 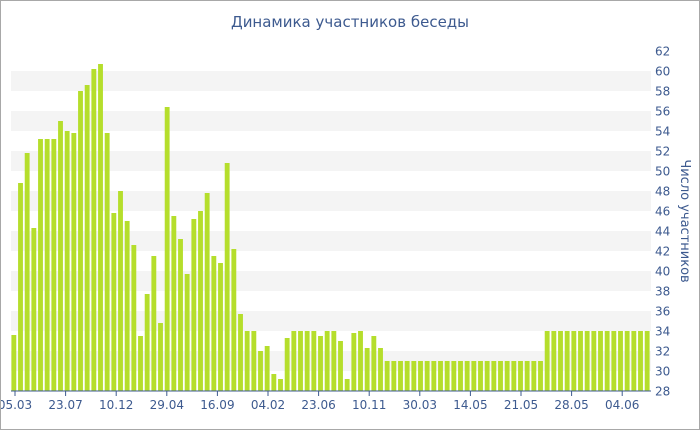 What do you see at coordinates (662, 392) in the screenshot?
I see `y-tick-label: 28` at bounding box center [662, 392].